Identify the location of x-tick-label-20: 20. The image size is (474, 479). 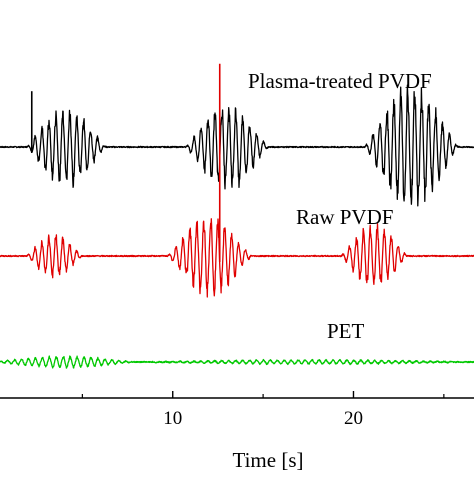
(353, 418).